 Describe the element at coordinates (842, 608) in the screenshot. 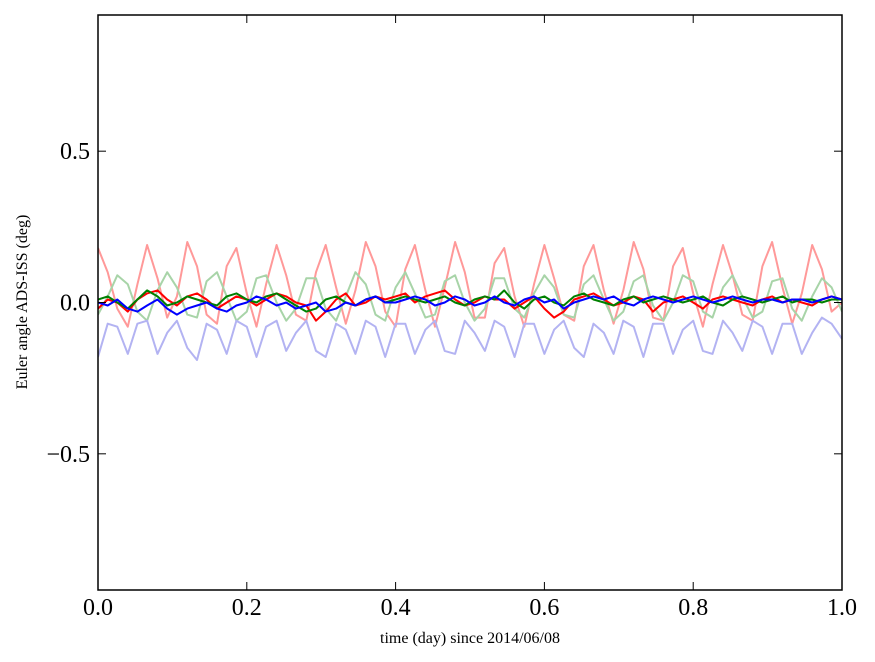

I see `x-tick-label: 1.0` at that location.